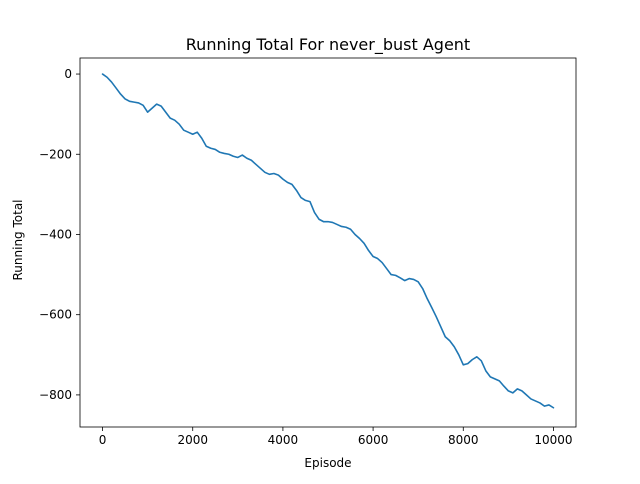 The height and width of the screenshot is (484, 640). I want to click on x-tick-label: 4000, so click(283, 440).